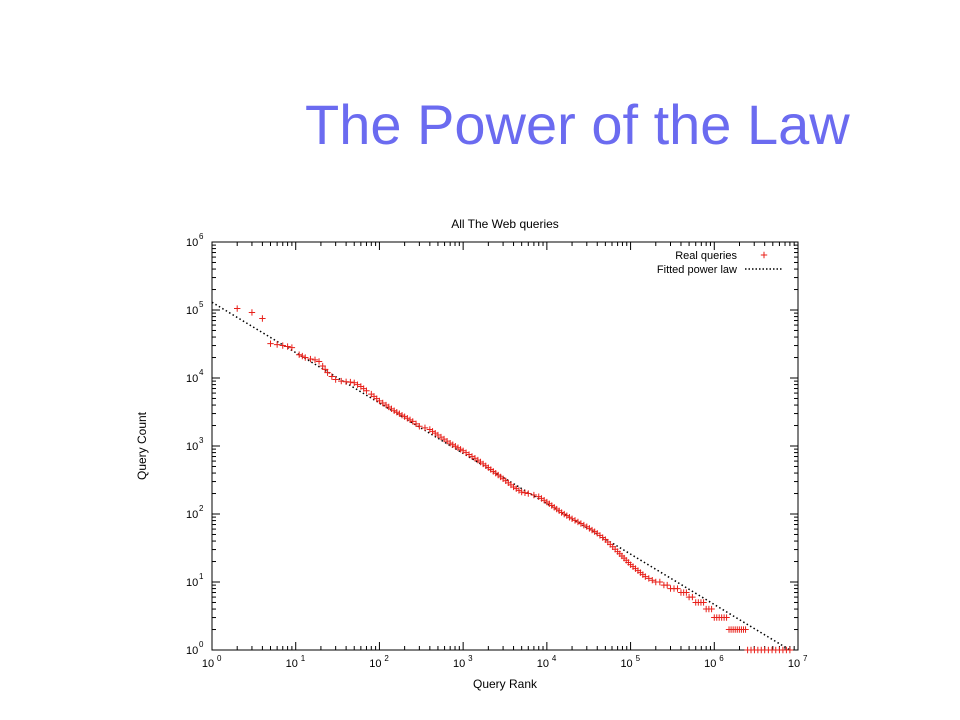  I want to click on x-axis-label: Query Rank, so click(505, 684).